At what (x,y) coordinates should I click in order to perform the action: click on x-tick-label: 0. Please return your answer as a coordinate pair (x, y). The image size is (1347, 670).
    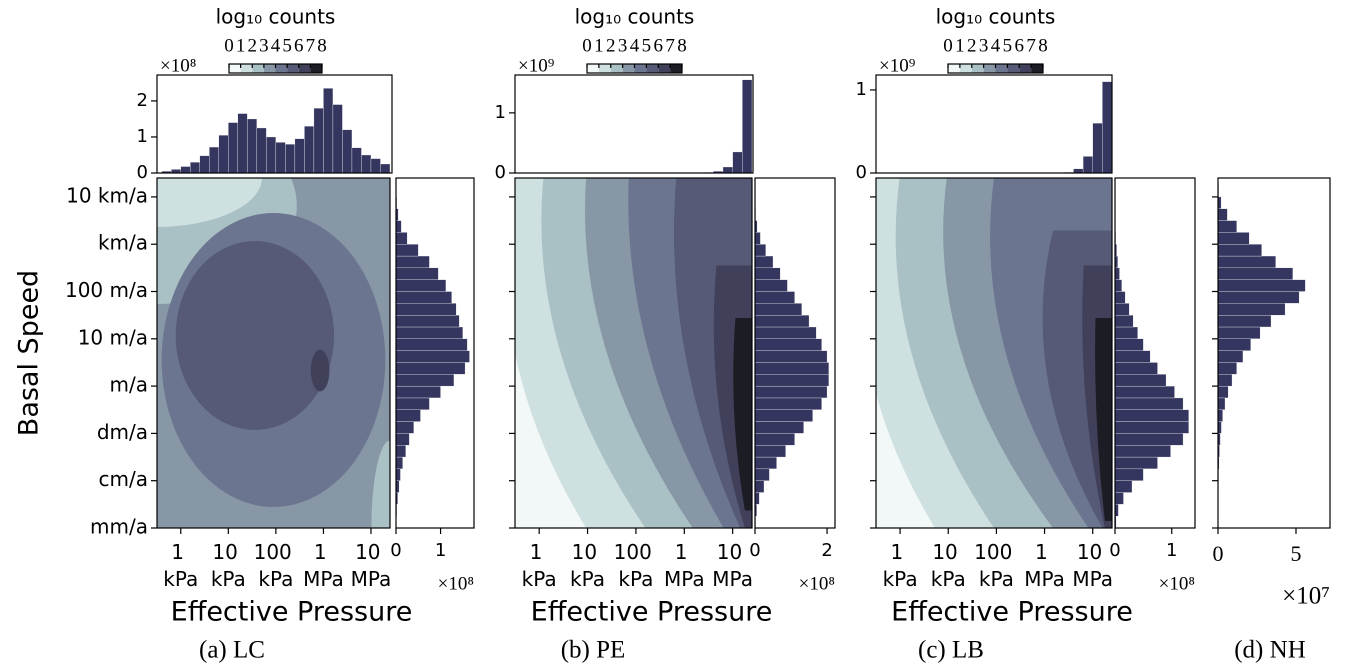
    Looking at the image, I should click on (1218, 553).